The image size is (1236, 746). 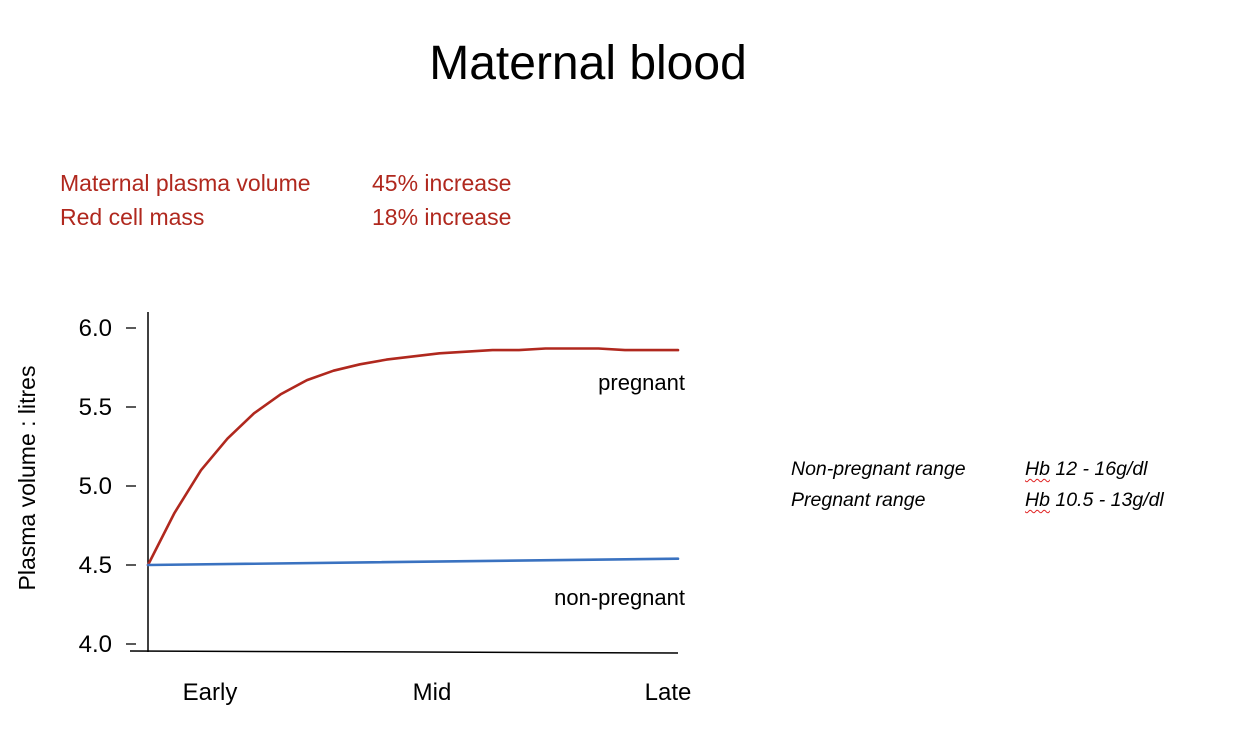 I want to click on series-line-pregnant, so click(x=413, y=457).